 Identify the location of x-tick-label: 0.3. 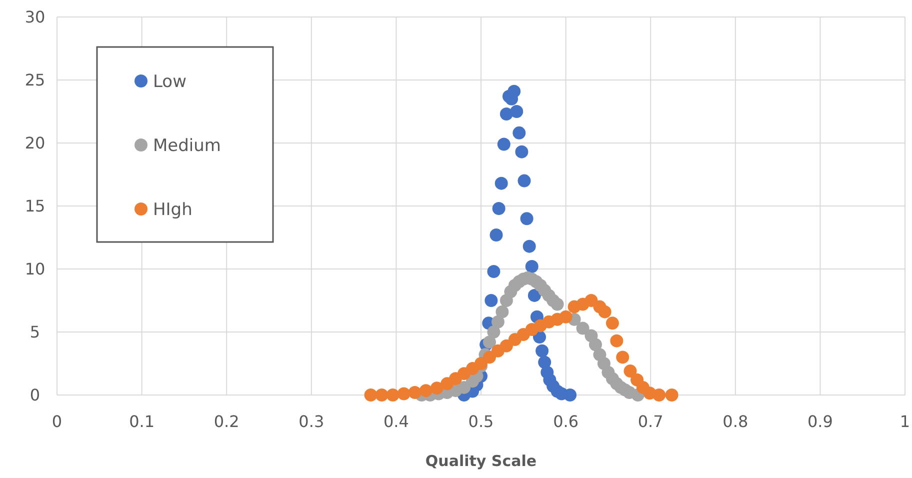
(311, 421).